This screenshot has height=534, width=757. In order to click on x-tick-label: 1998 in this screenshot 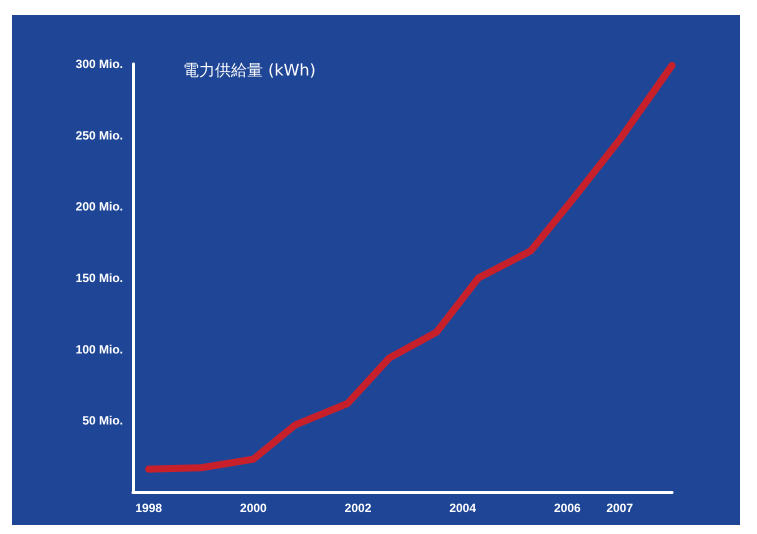, I will do `click(148, 508)`.